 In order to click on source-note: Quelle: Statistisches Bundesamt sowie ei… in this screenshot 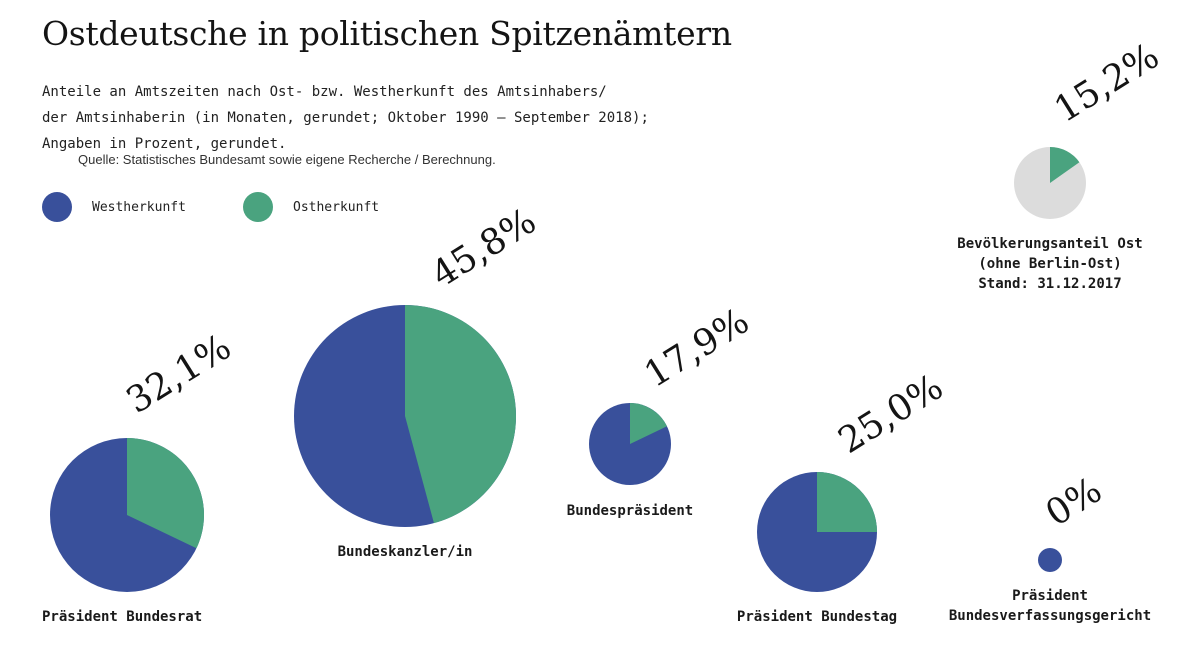, I will do `click(287, 159)`.